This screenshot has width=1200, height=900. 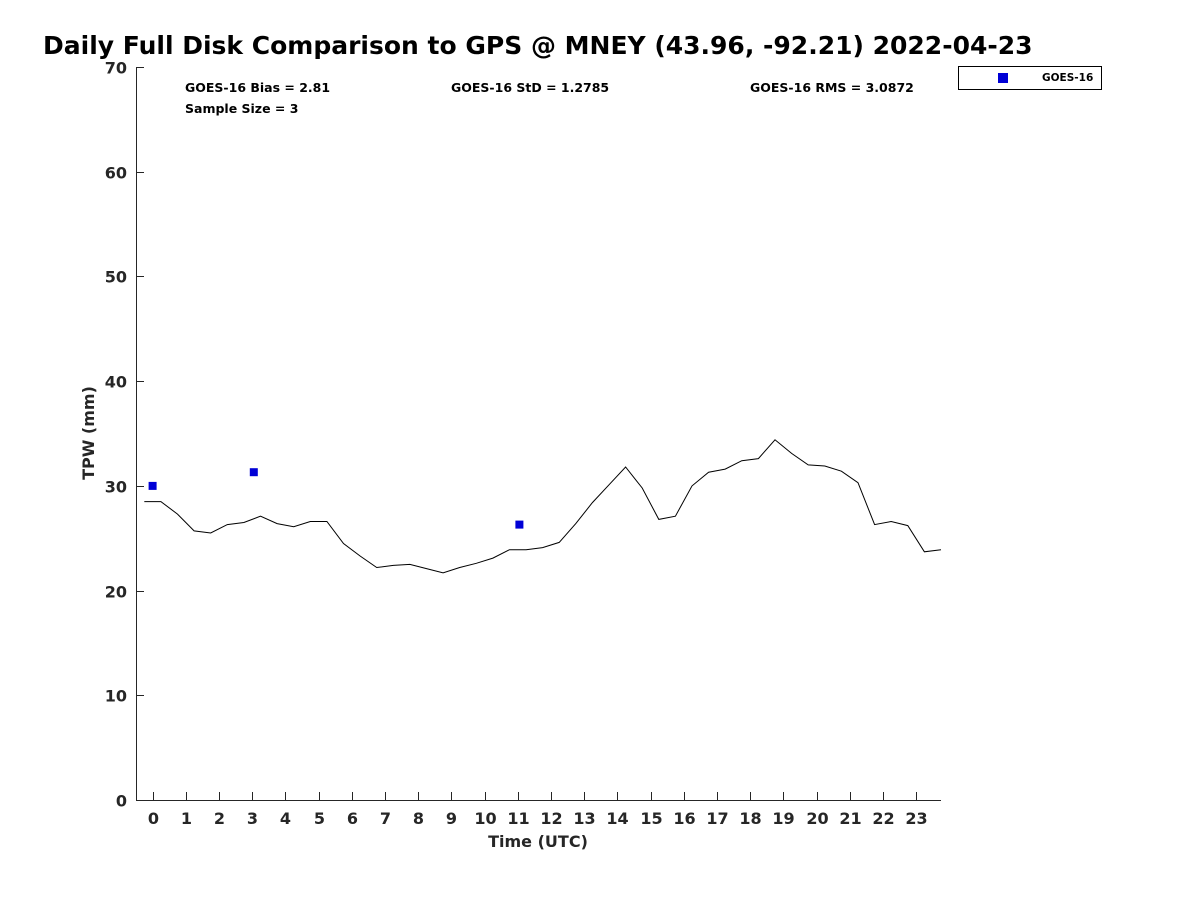 I want to click on gps-line, so click(x=543, y=506).